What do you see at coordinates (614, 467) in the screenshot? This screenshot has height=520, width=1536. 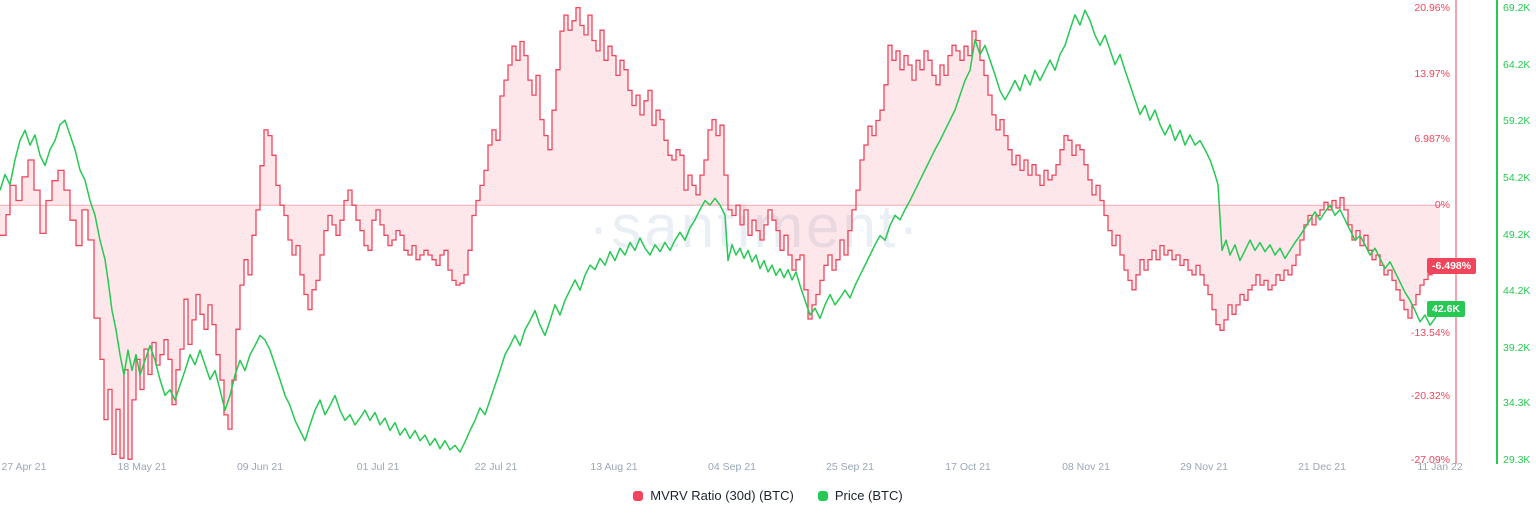 I see `x-axis-date-label: 13 Aug 21` at bounding box center [614, 467].